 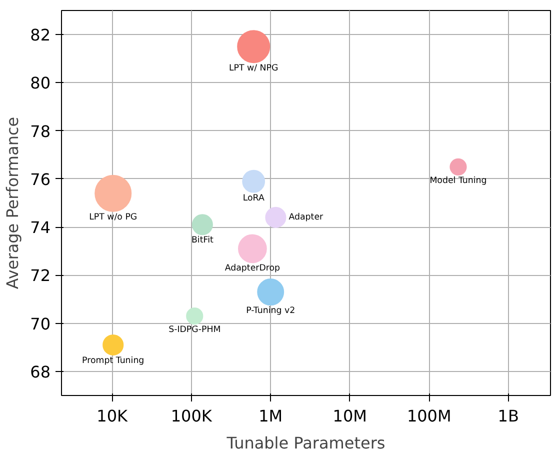 I want to click on x-tick-label: 100M, so click(x=429, y=416).